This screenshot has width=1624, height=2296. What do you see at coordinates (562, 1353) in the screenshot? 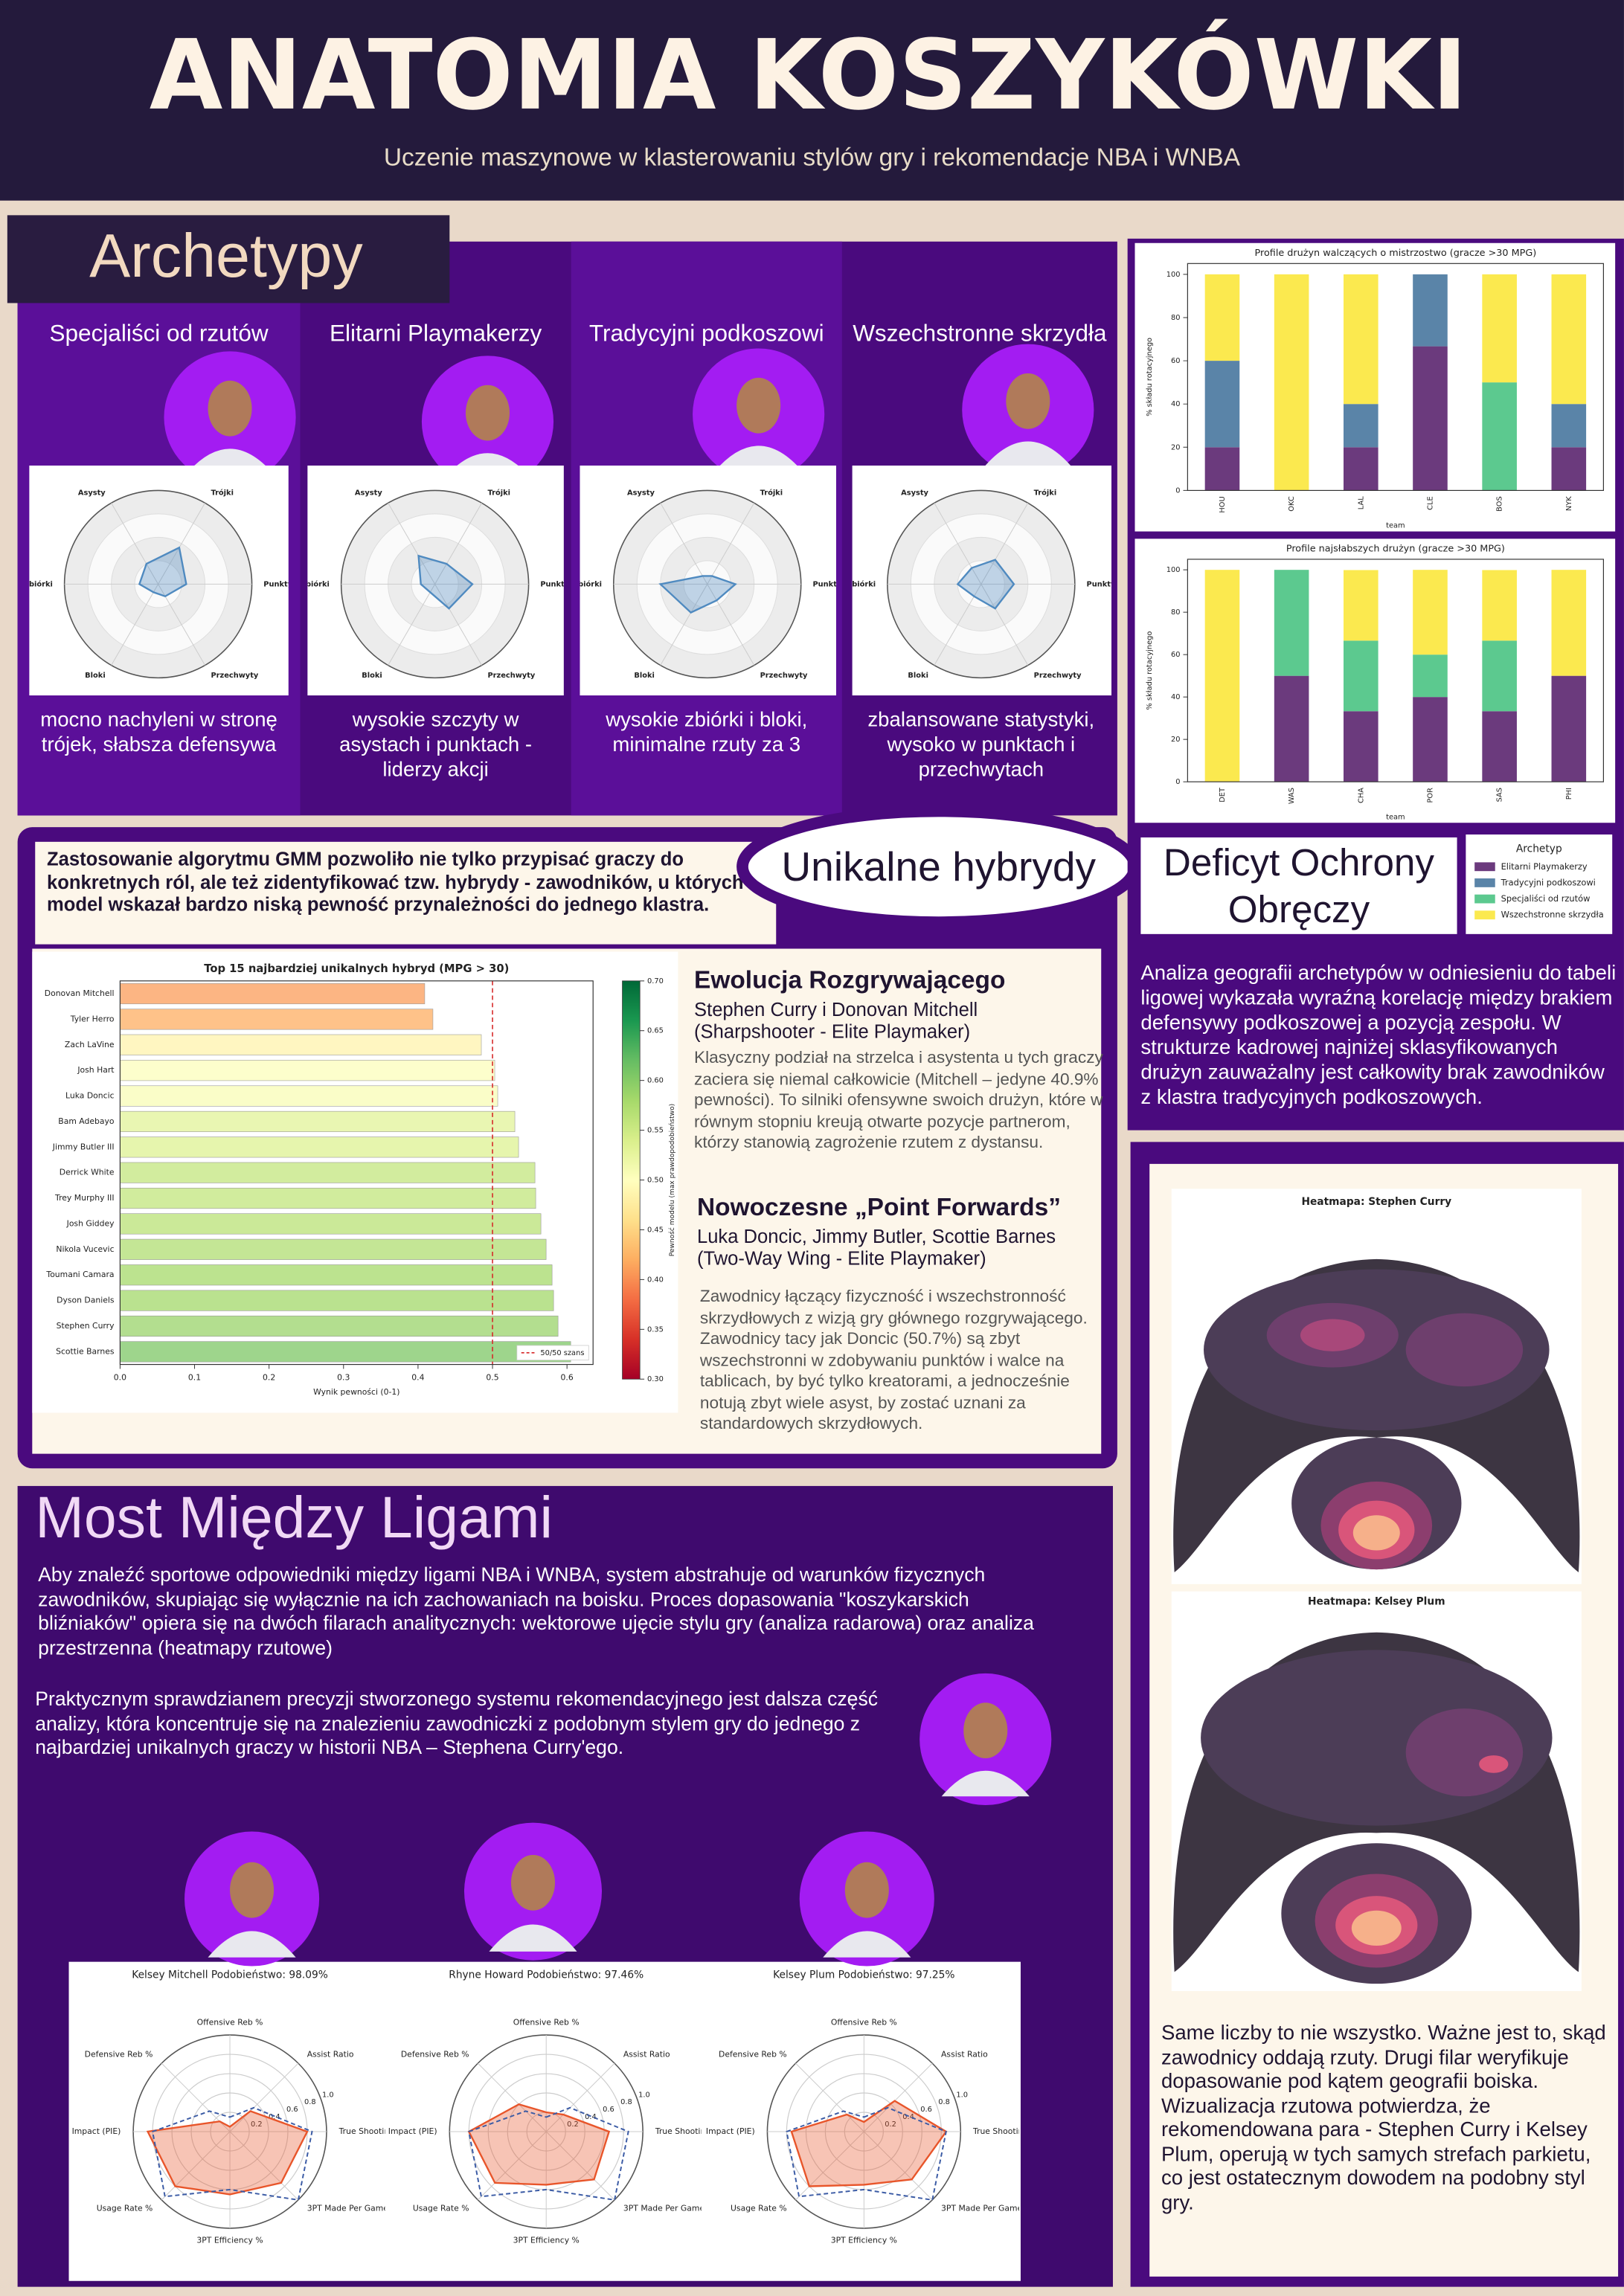
I see `legend-label: 50/50 szans` at bounding box center [562, 1353].